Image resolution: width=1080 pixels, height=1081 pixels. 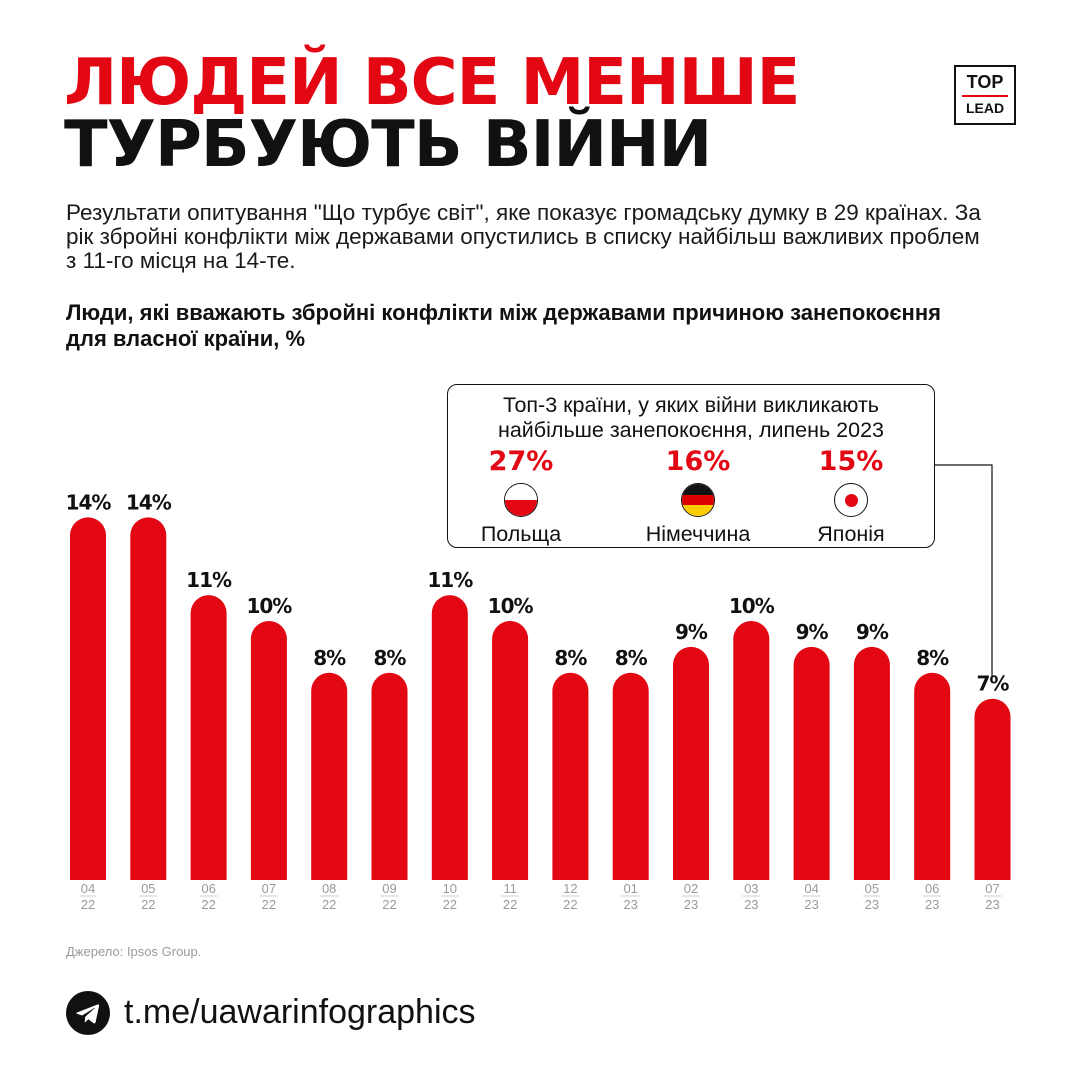 I want to click on title-line-2: ТУРБУЮТЬ ВІЙНИ, so click(x=388, y=145).